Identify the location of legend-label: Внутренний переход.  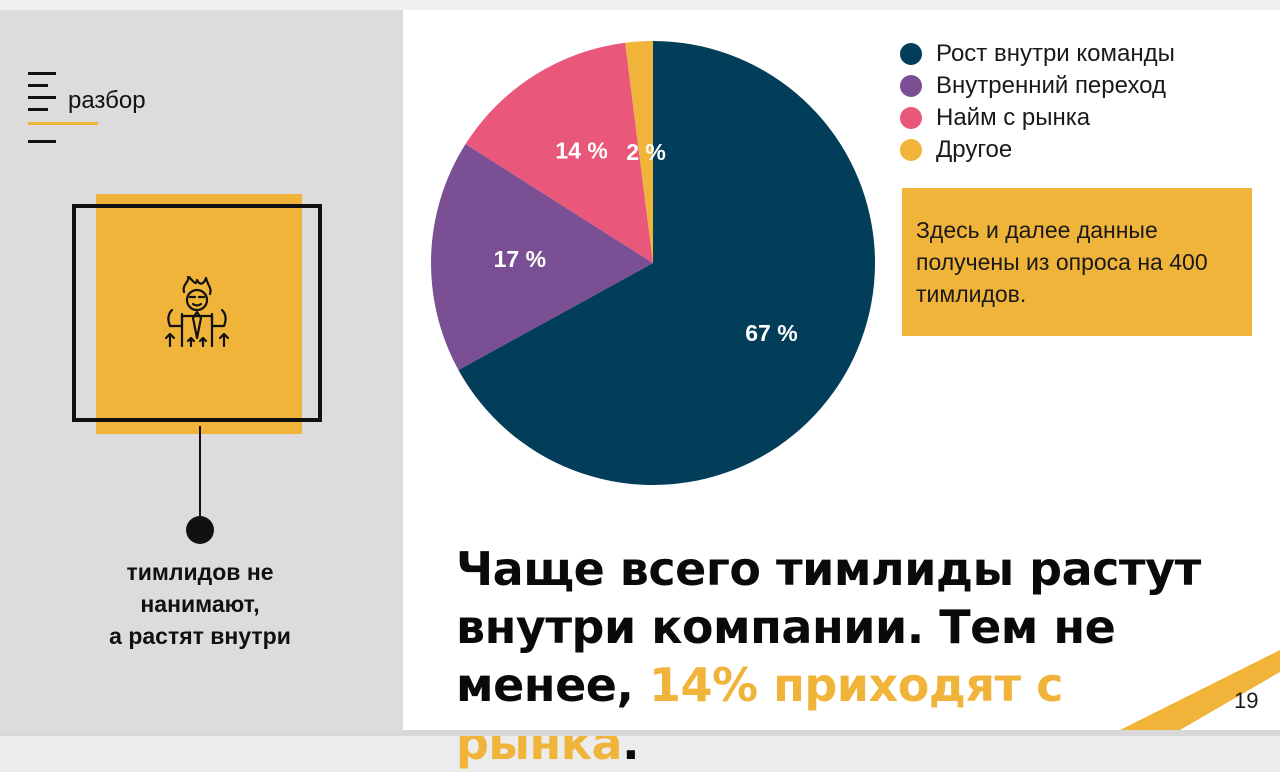
(1051, 85).